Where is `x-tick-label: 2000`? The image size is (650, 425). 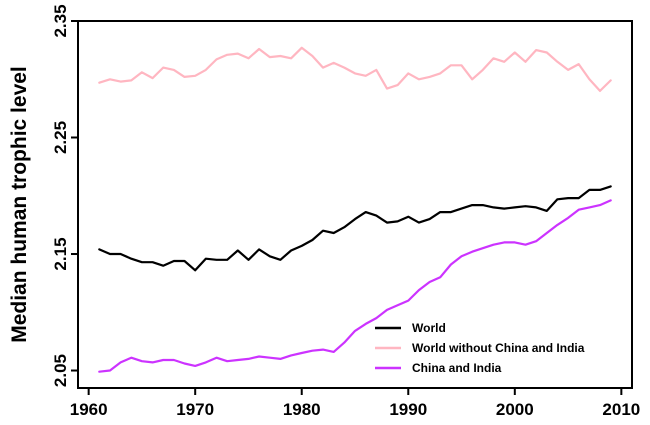
x-tick-label: 2000 is located at coordinates (515, 409).